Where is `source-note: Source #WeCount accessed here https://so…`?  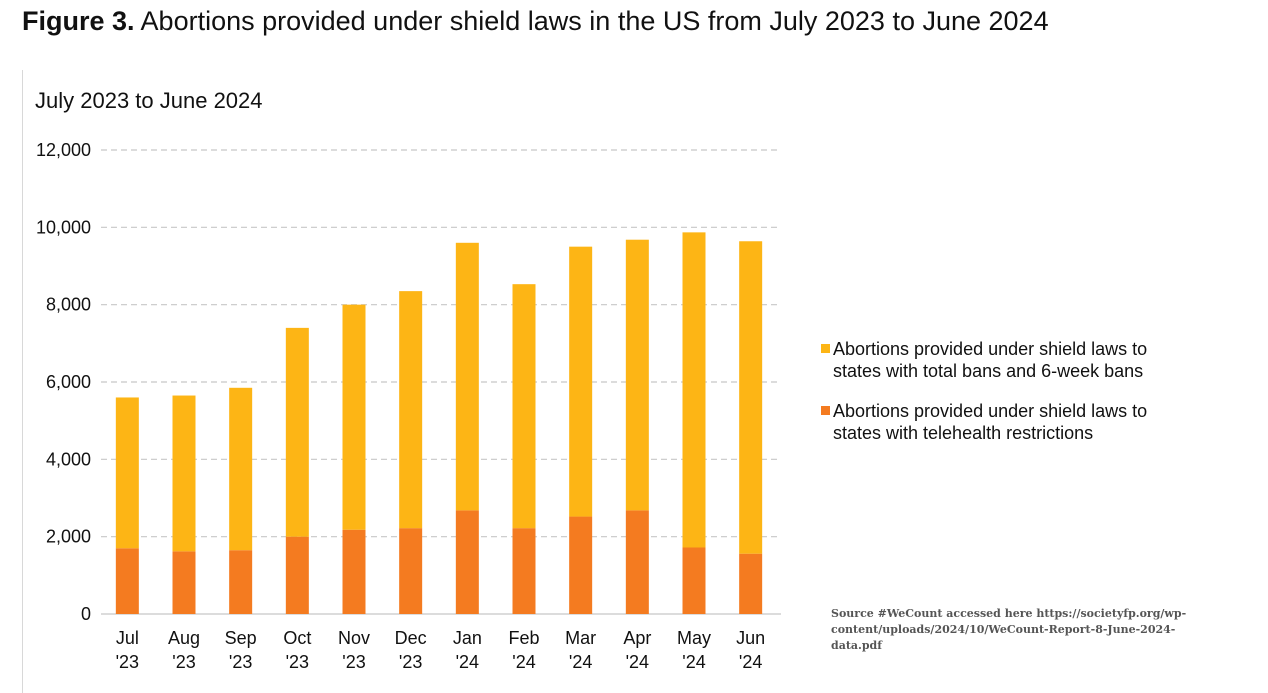
source-note: Source #WeCount accessed here https://so… is located at coordinates (1009, 629).